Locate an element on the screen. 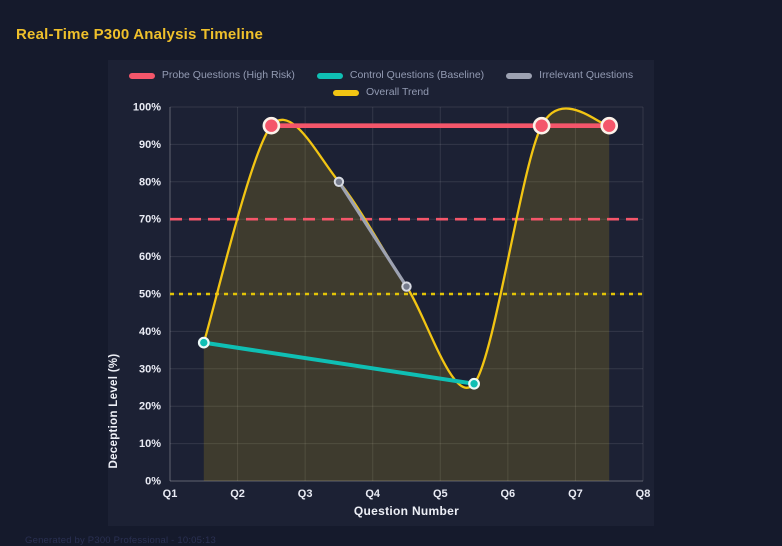  y-tick-label: 100% is located at coordinates (147, 108).